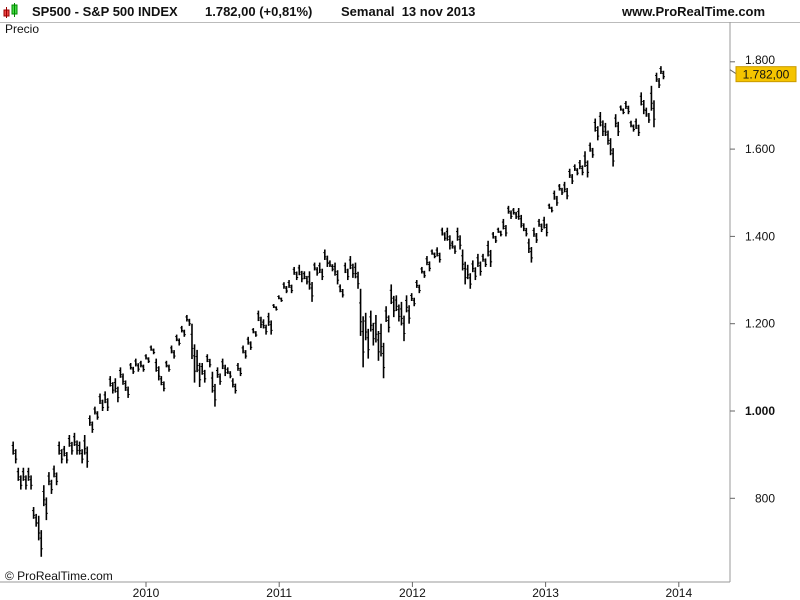  What do you see at coordinates (545, 593) in the screenshot?
I see `x-tick-label: 2013` at bounding box center [545, 593].